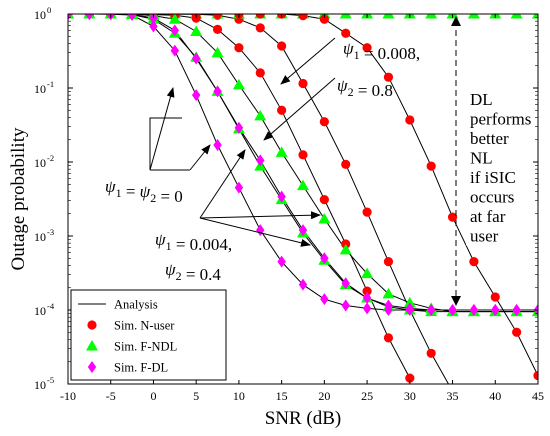 This screenshot has width=550, height=436. Describe the element at coordinates (144, 326) in the screenshot. I see `legend-label: Sim. N-user` at that location.